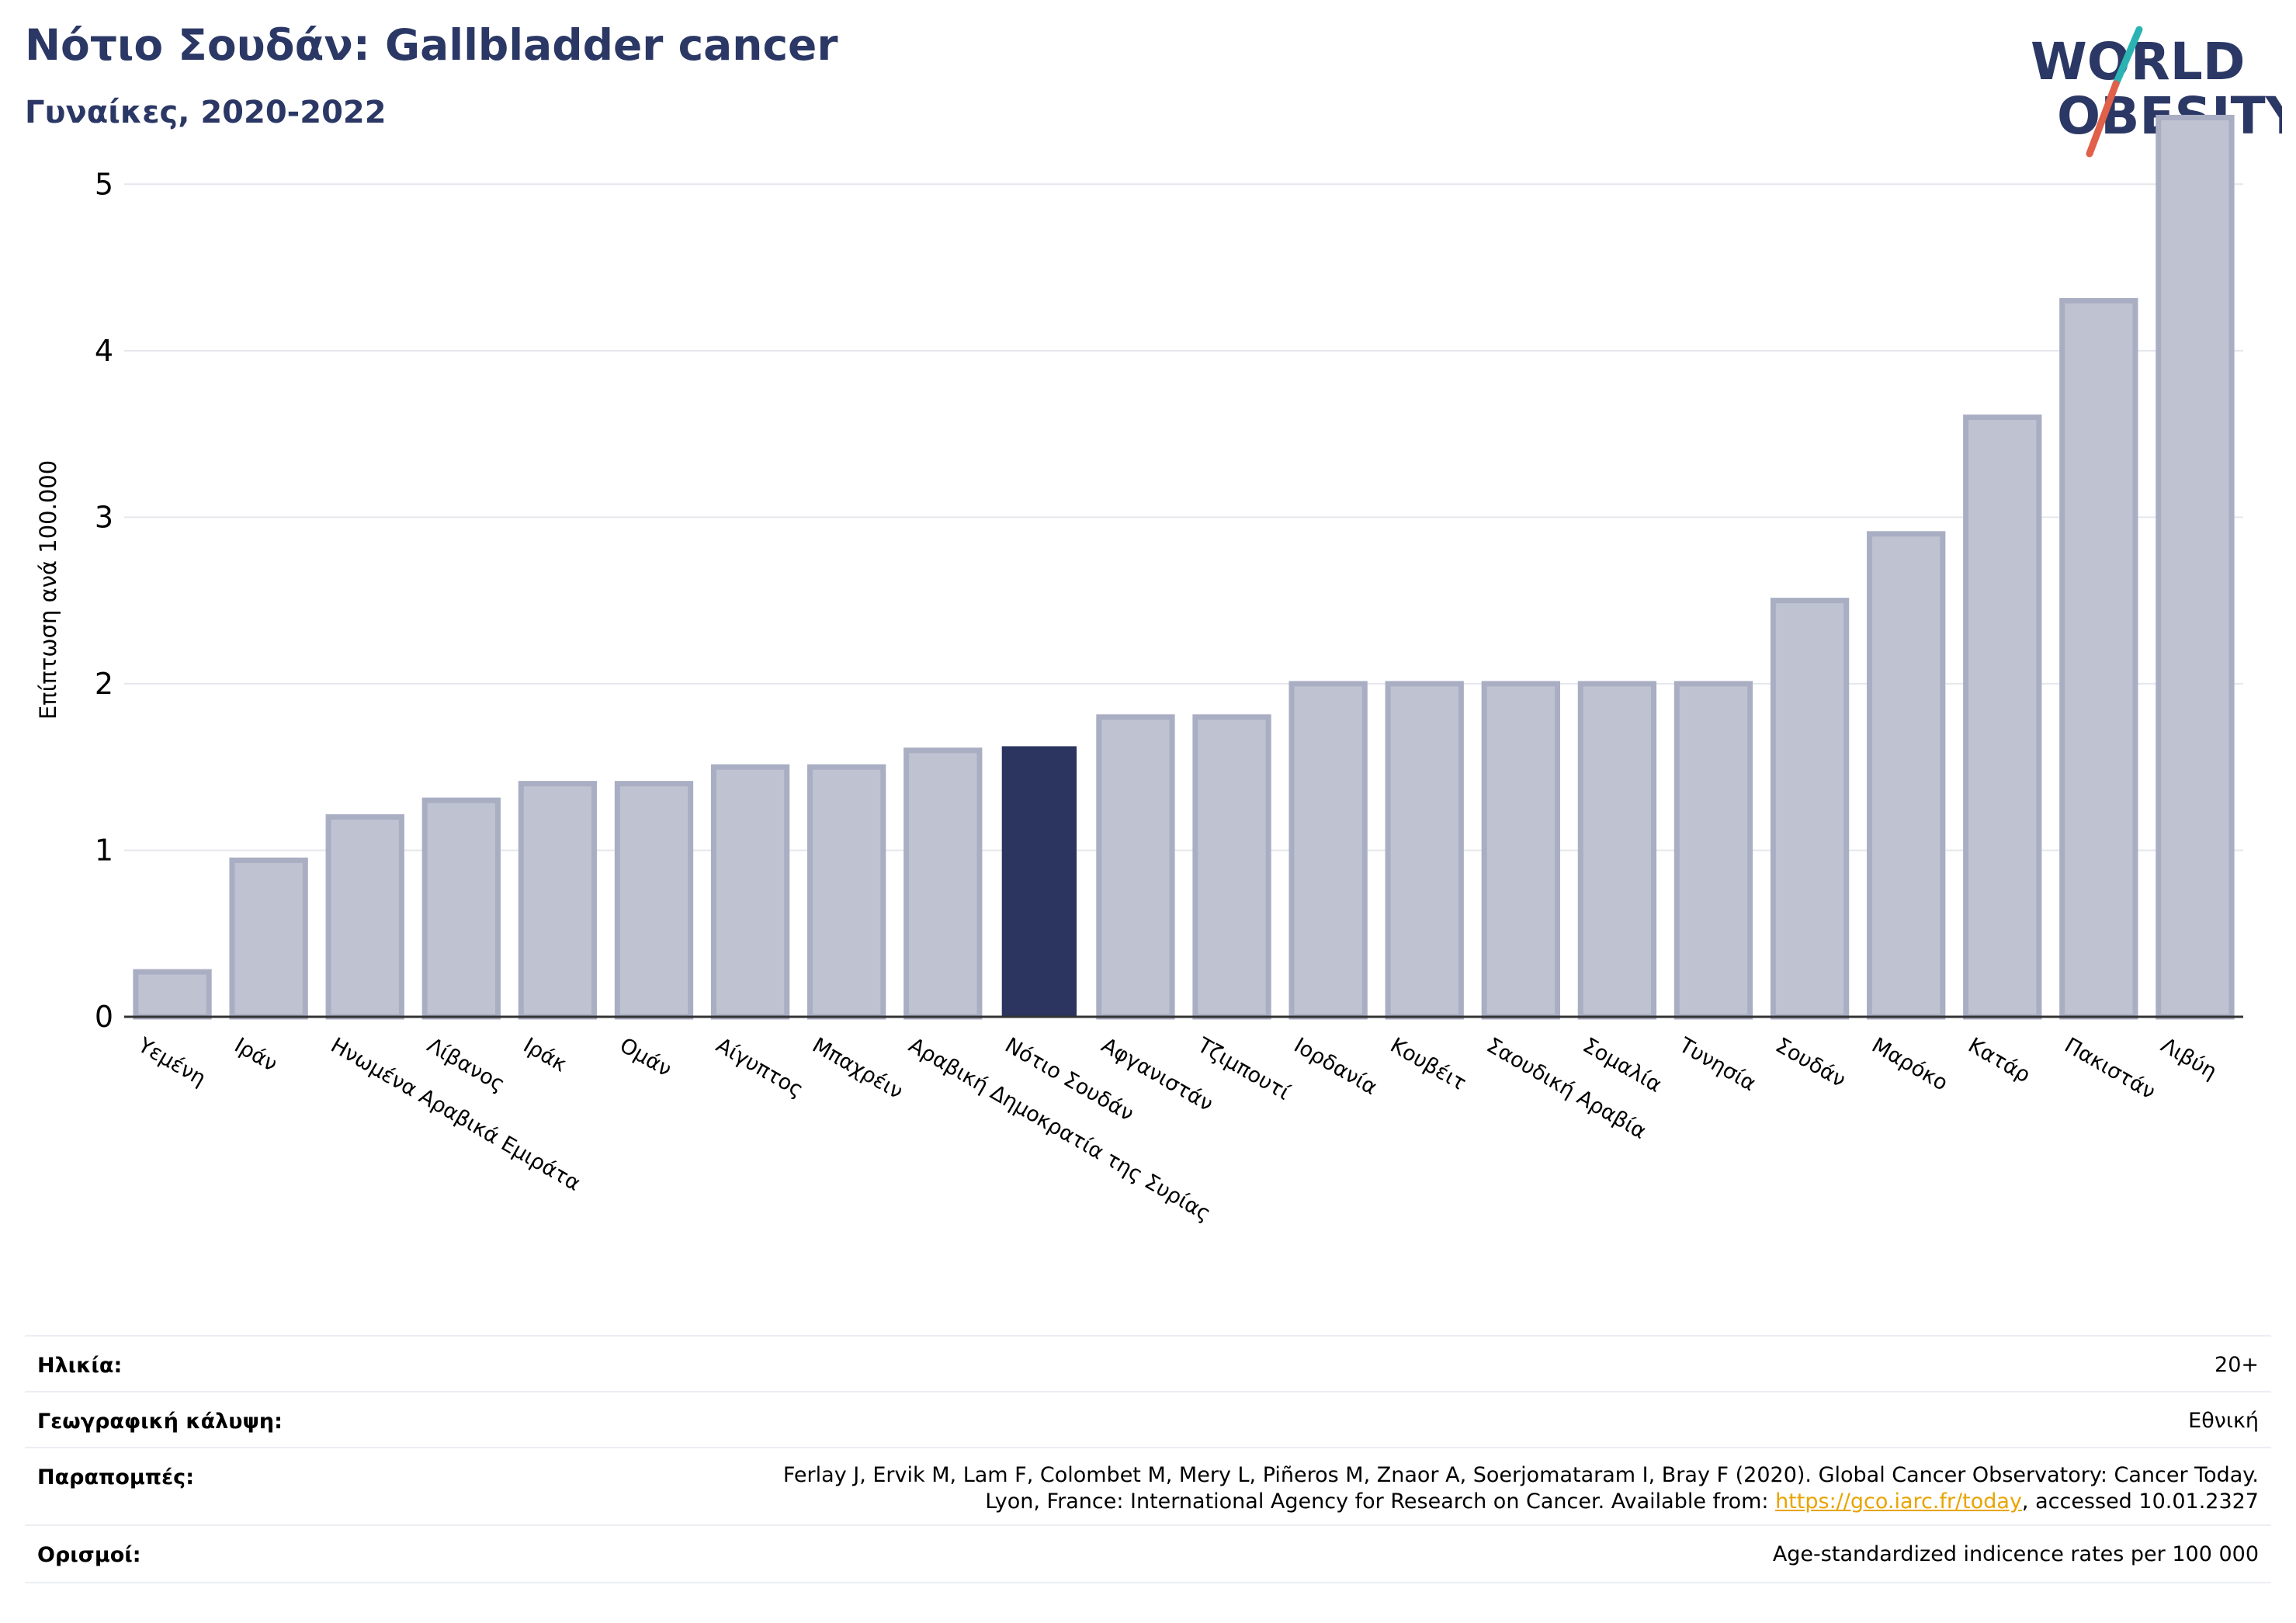  What do you see at coordinates (48, 590) in the screenshot?
I see `y-axis-label: Επίπτωση ανά 100.000` at bounding box center [48, 590].